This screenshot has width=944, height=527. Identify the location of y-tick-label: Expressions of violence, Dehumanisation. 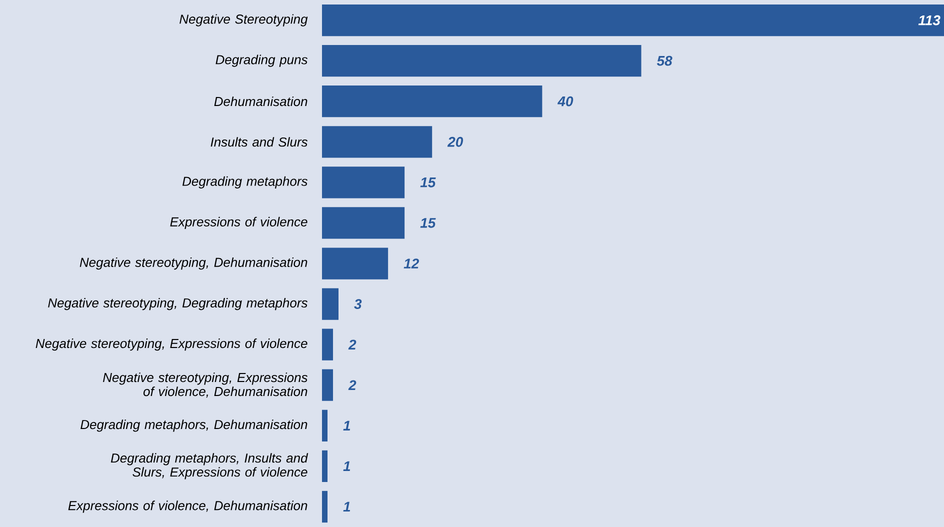
(188, 506).